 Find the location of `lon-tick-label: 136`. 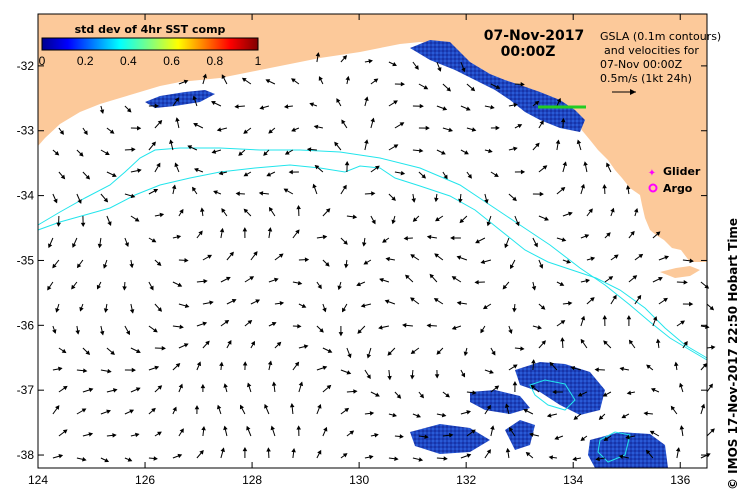

lon-tick-label: 136 is located at coordinates (680, 480).